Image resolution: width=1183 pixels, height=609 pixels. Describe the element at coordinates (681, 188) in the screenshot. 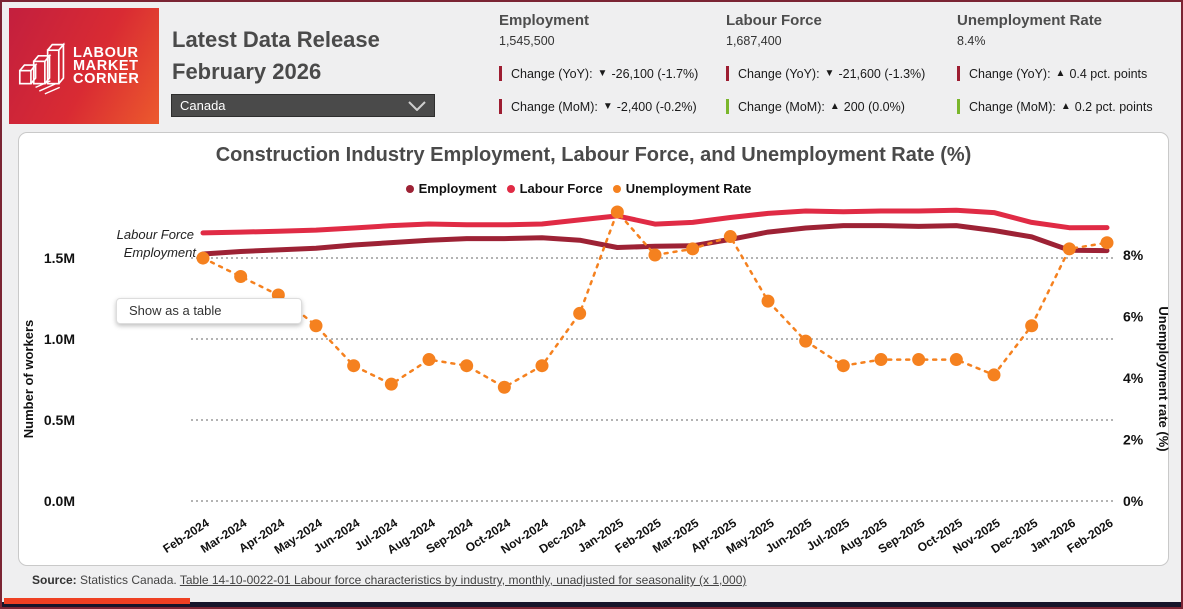

I see `legend-item-unemployment-rate: Unemployment Rate` at that location.